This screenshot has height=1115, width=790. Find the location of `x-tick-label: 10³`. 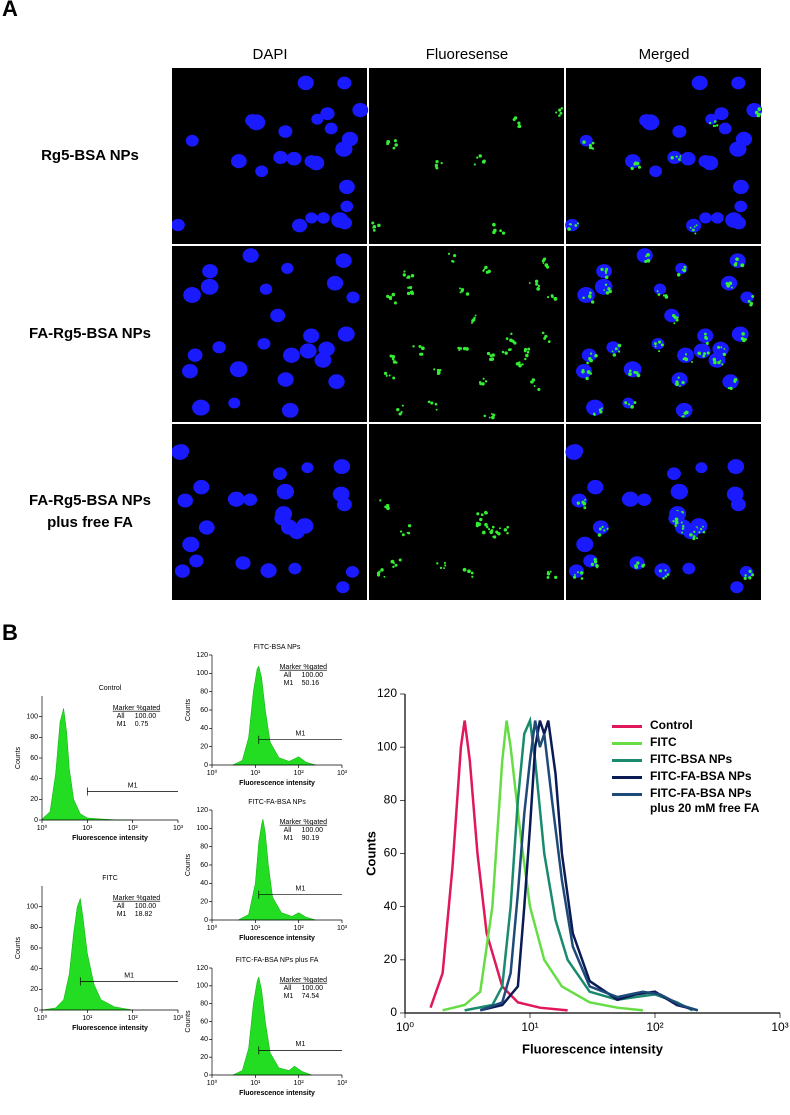

x-tick-label: 10³ is located at coordinates (342, 773).